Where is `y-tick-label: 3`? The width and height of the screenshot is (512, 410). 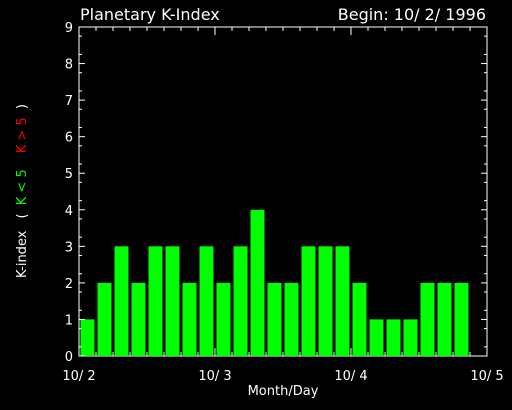
y-tick-label: 3 is located at coordinates (69, 247).